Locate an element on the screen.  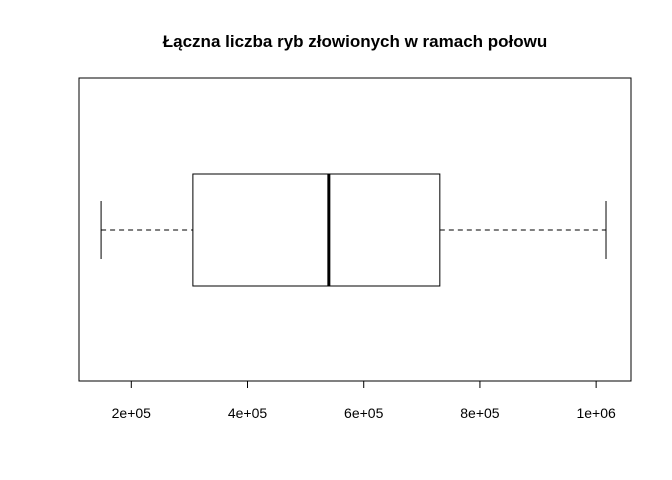
x-tick-label: 8e+05 is located at coordinates (480, 413).